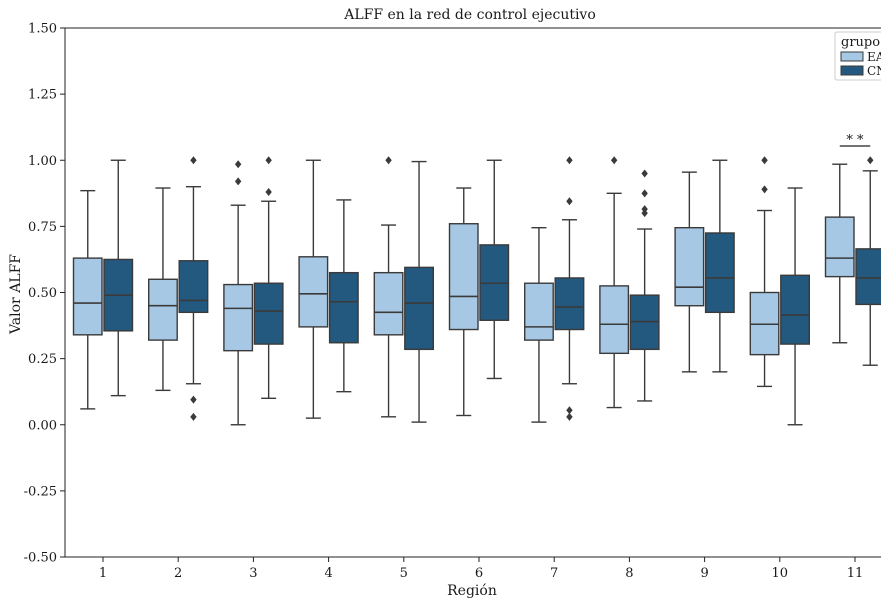 This screenshot has height=603, width=881. Describe the element at coordinates (479, 573) in the screenshot. I see `x-tick-label: 6` at that location.